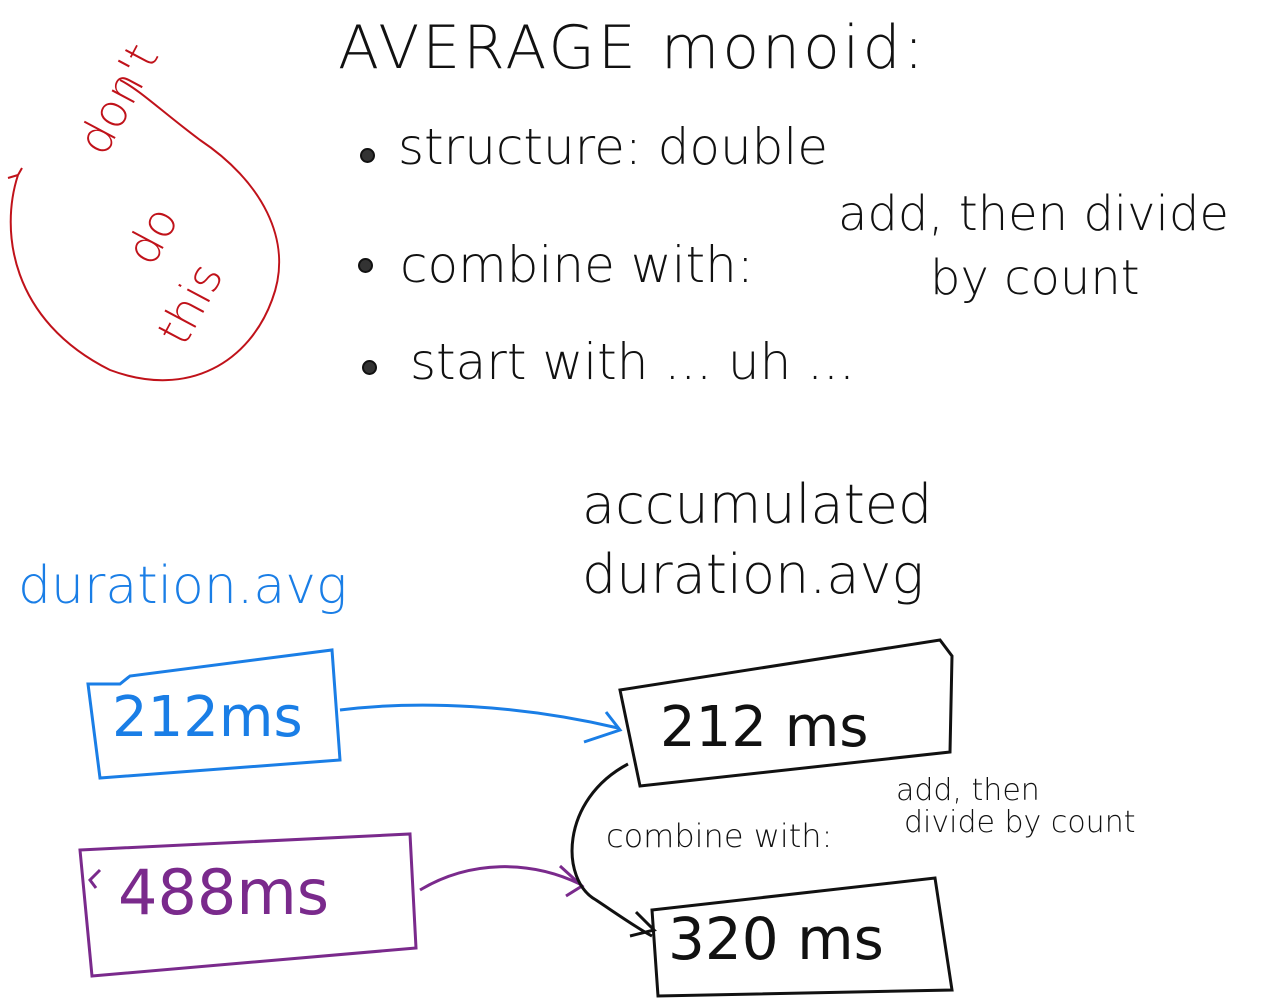 The height and width of the screenshot is (1000, 1266). What do you see at coordinates (577, 265) in the screenshot?
I see `bullet-combine: combine with:` at bounding box center [577, 265].